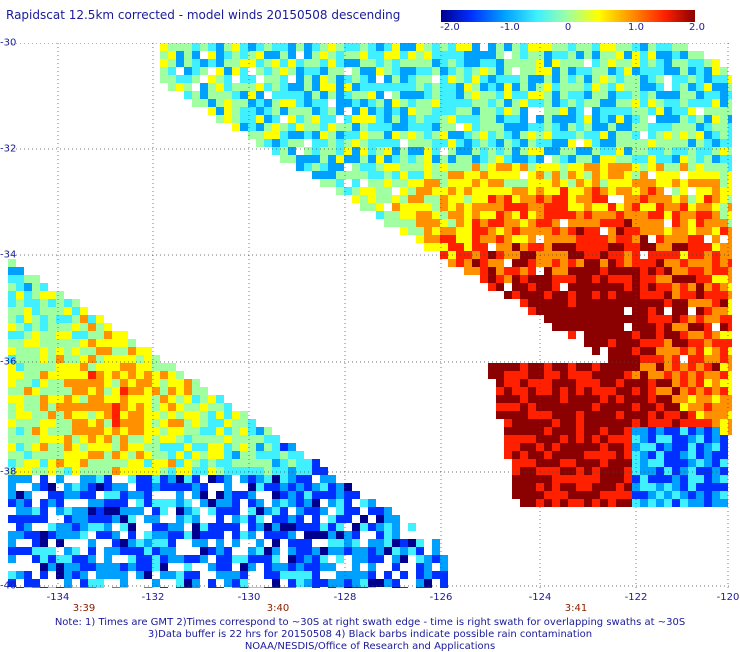  I want to click on x-tick-label: -124, so click(540, 597).